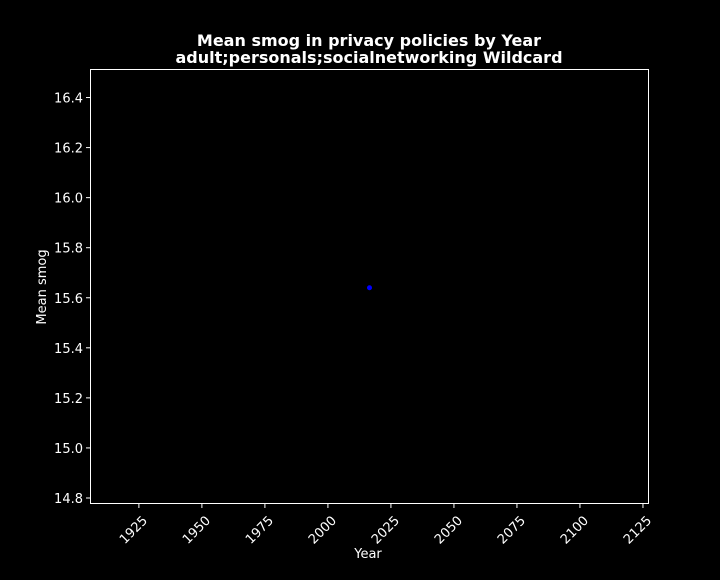  I want to click on y-axis-label: Mean smog, so click(42, 286).